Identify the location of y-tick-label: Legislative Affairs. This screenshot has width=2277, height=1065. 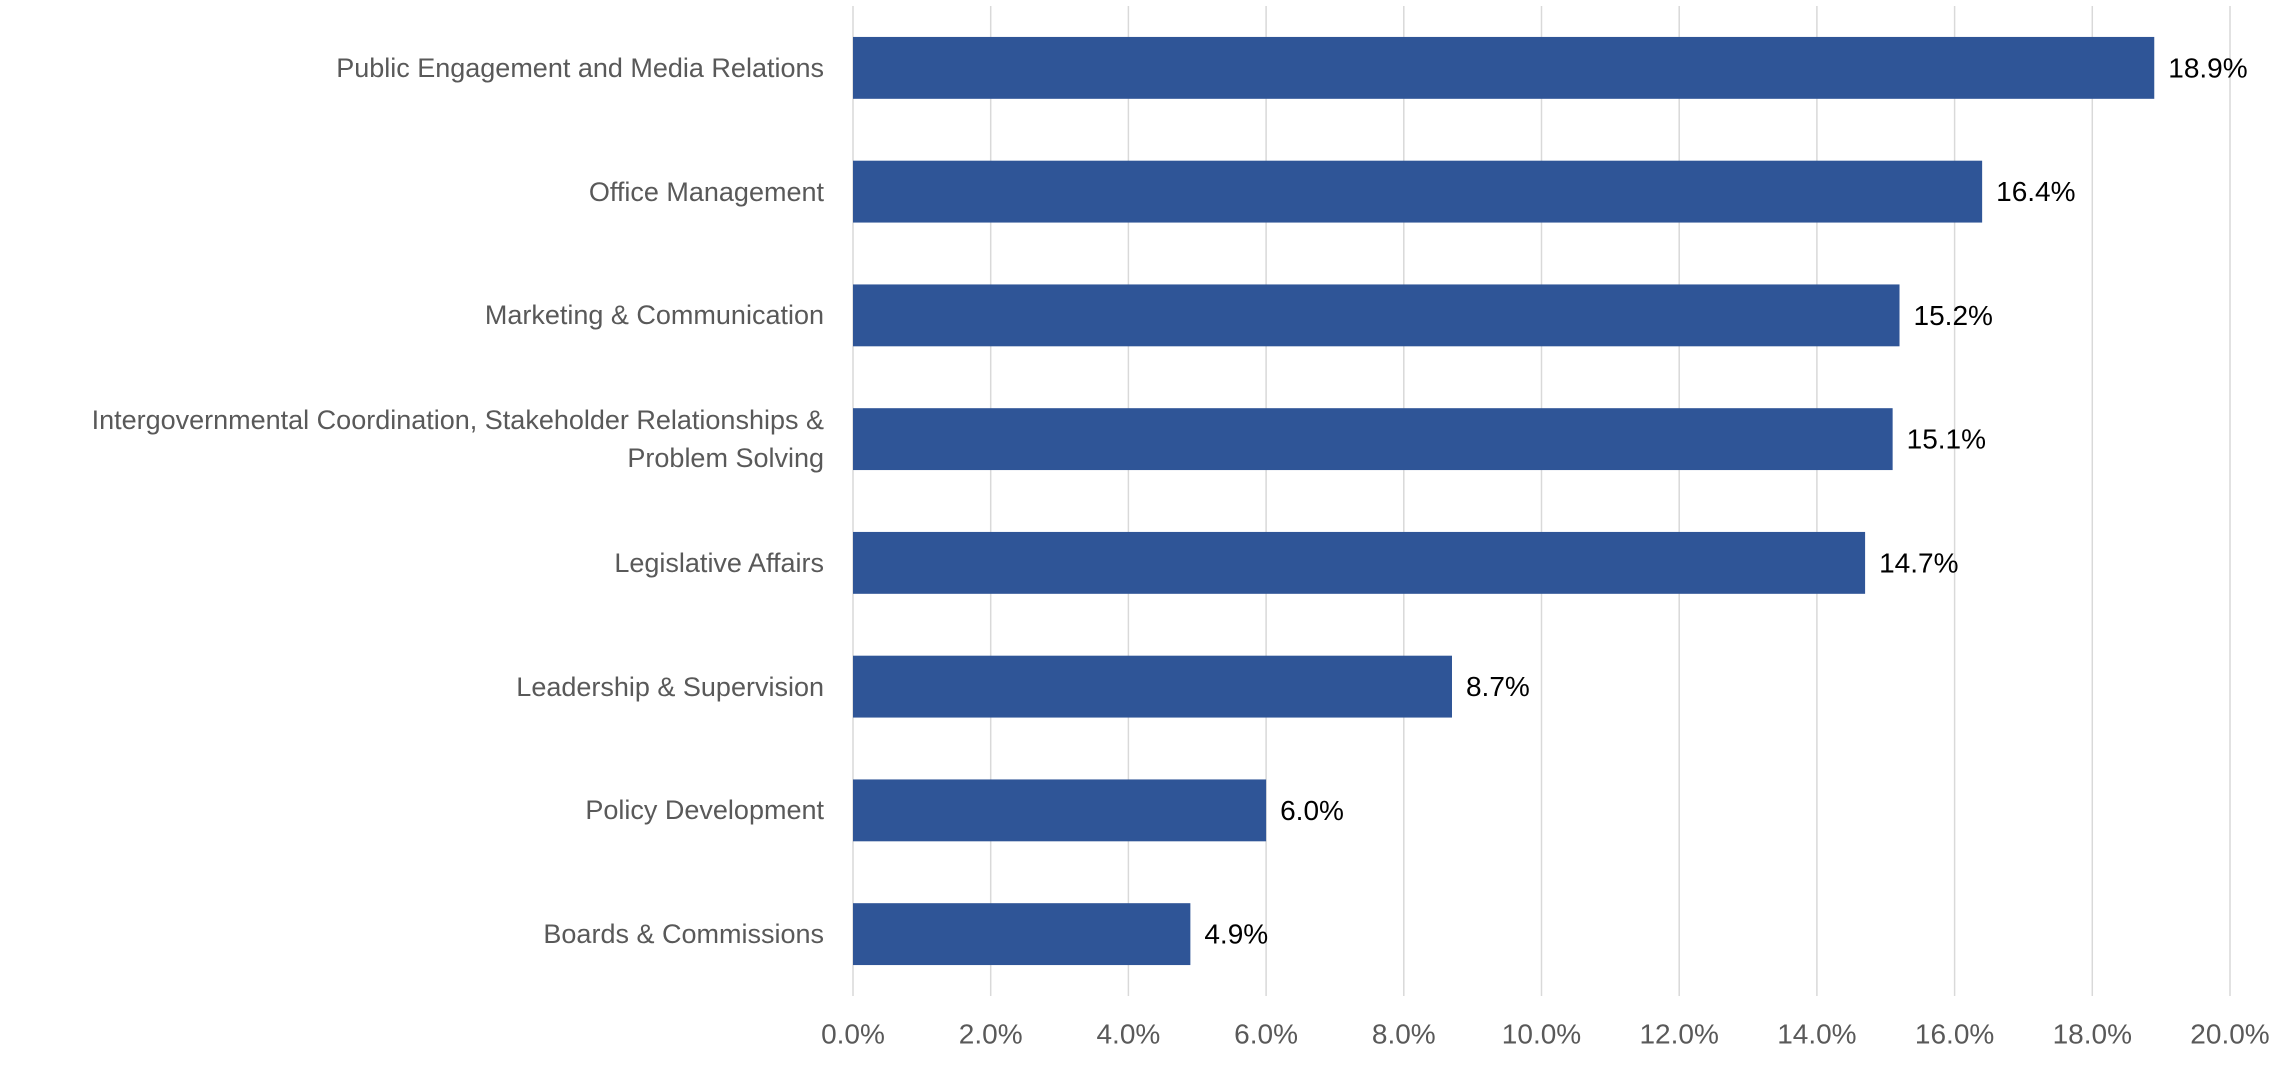
(719, 562).